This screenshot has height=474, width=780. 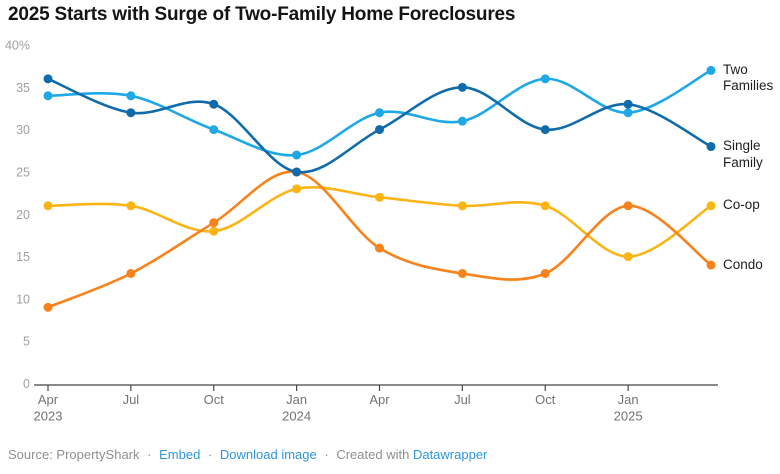 I want to click on y-axis-label: 35, so click(x=23, y=88).